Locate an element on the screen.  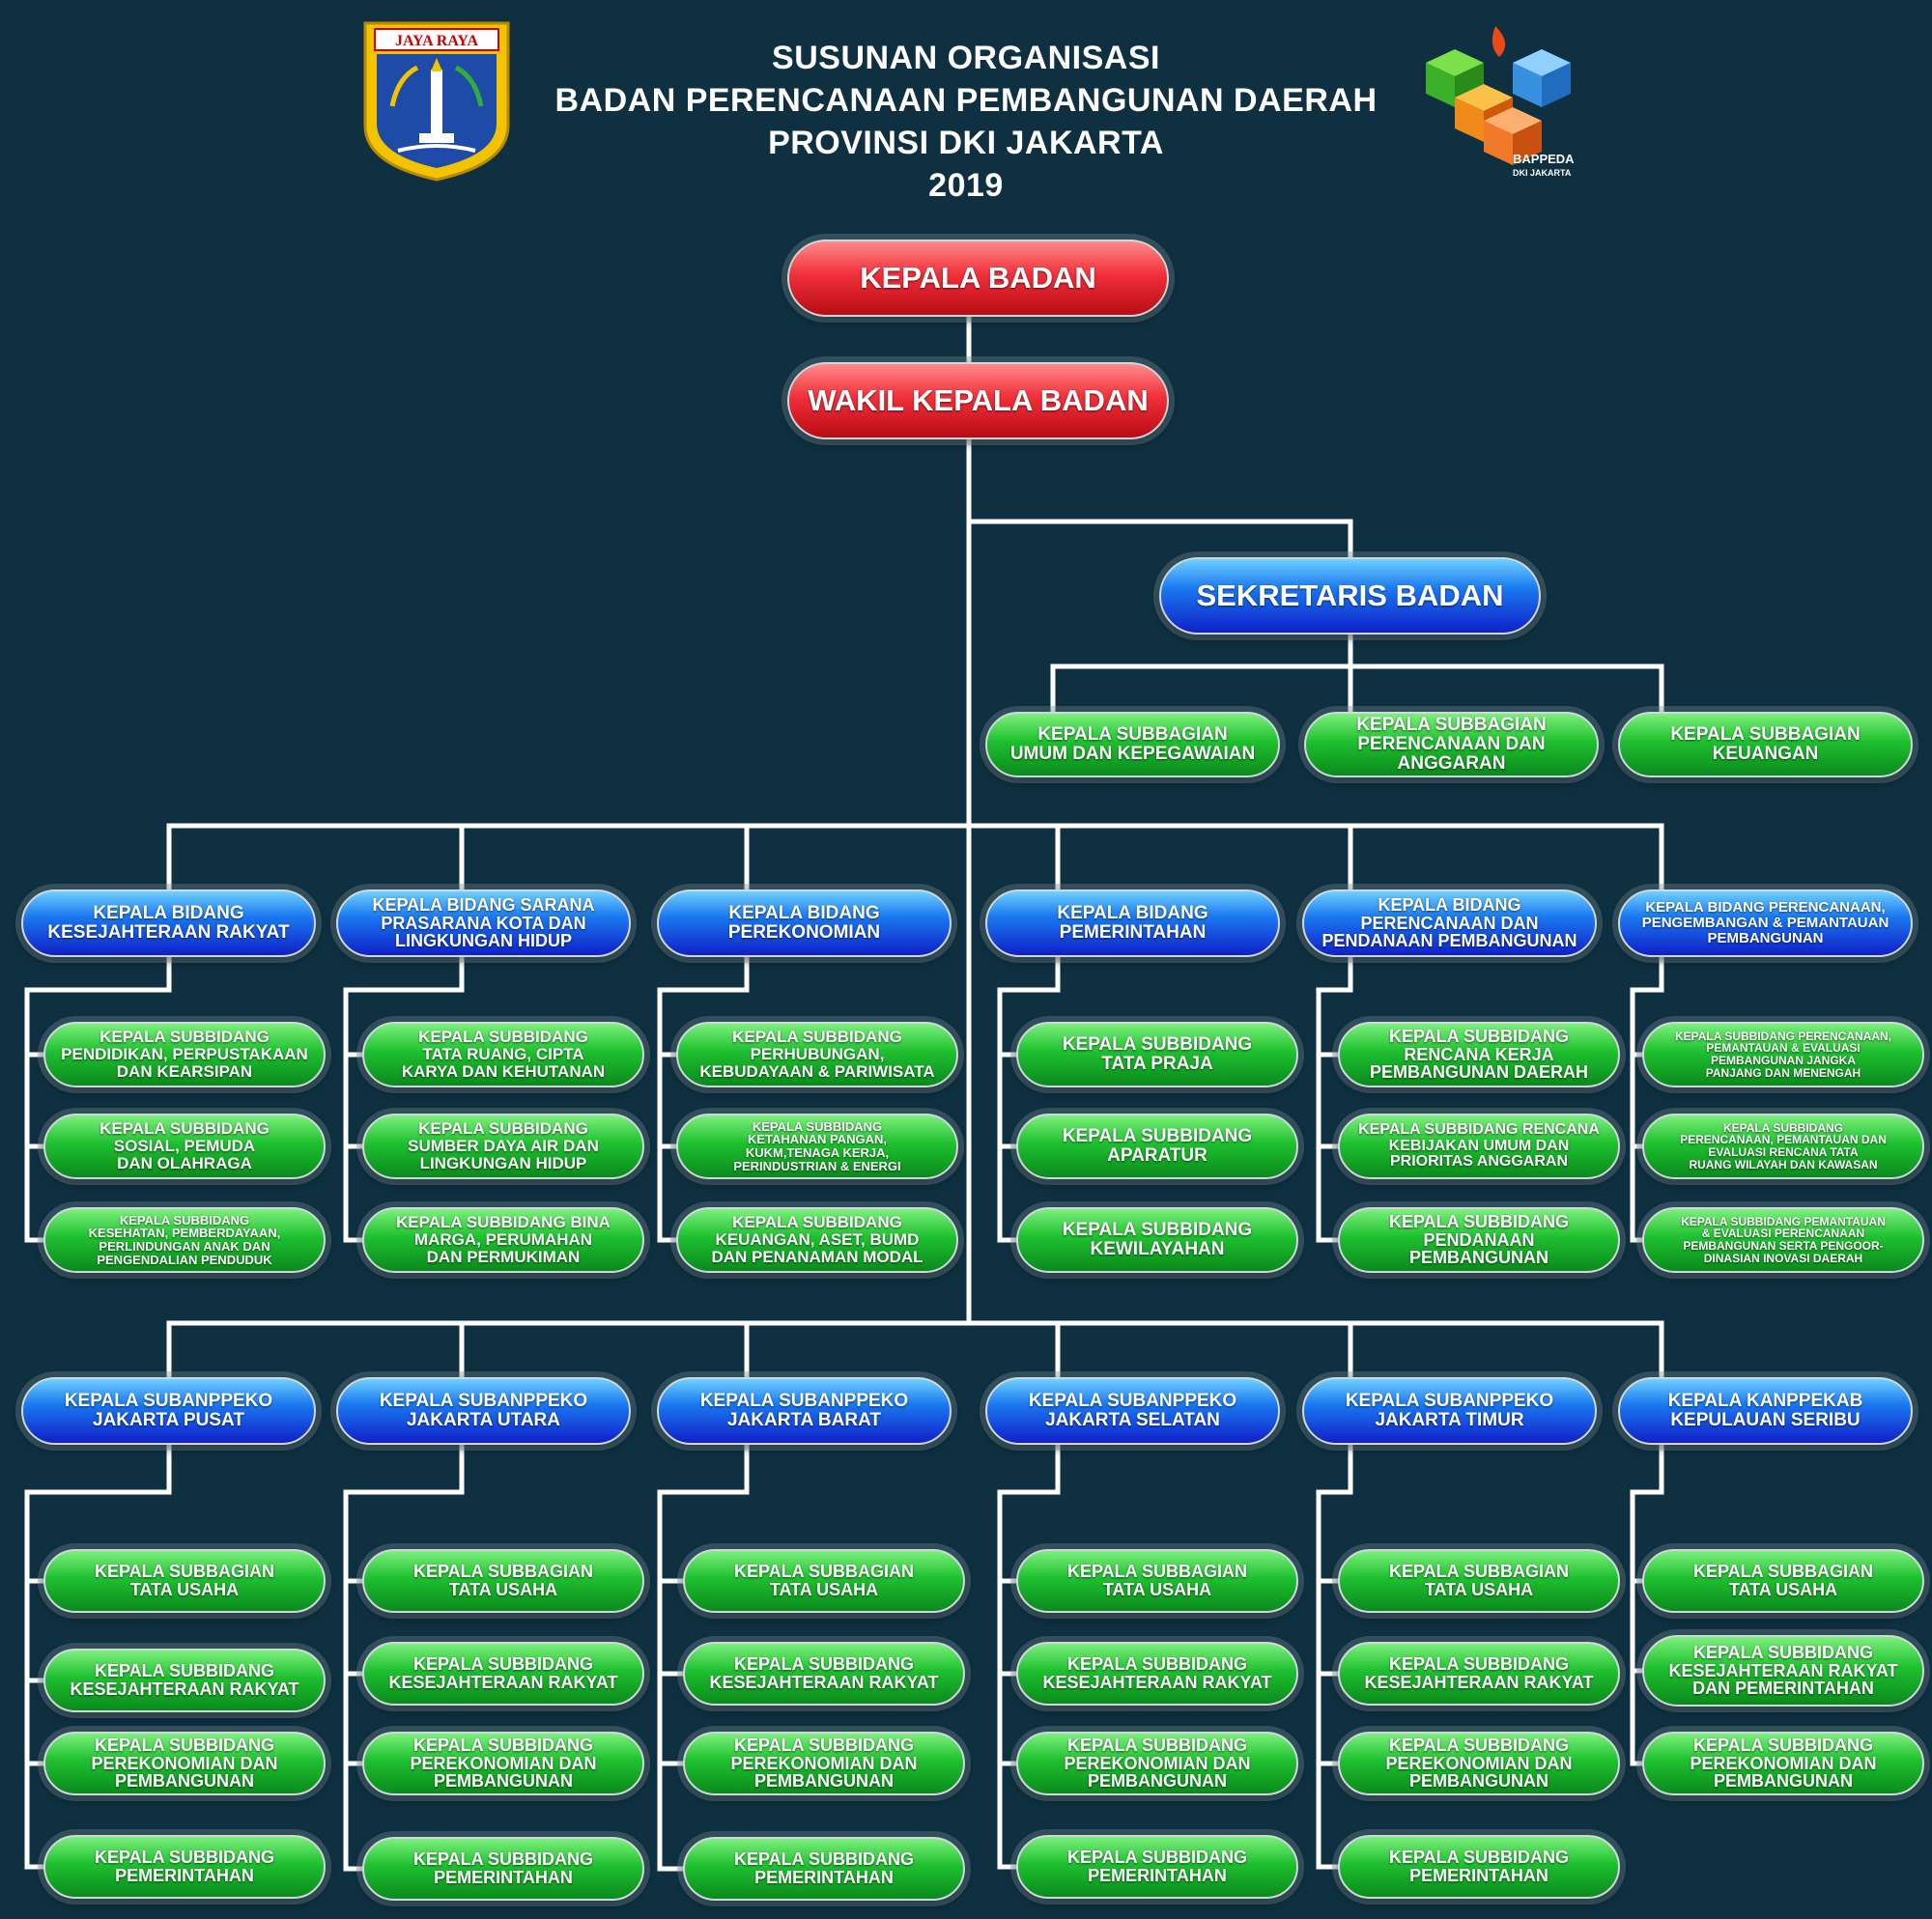
timur-subbidang-pemerintahan: KEPALA SUBBIDANG PEMERINTAHAN is located at coordinates (1479, 1867).